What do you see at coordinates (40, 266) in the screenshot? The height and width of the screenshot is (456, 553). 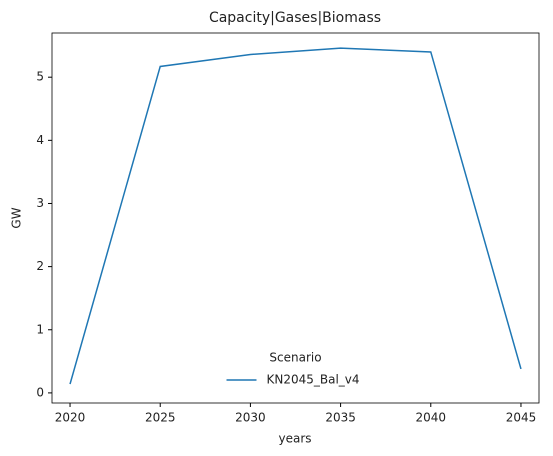 I see `y-tick-label: 2` at bounding box center [40, 266].